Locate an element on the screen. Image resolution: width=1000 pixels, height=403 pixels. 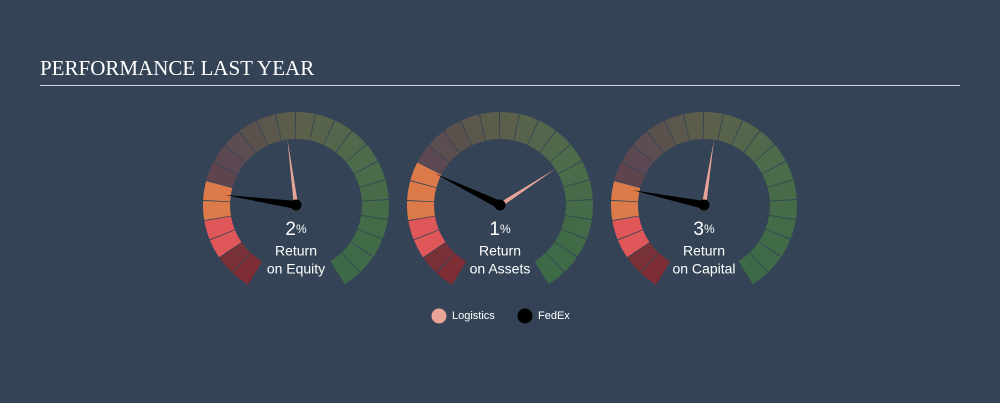
value-label: 3% is located at coordinates (704, 229).